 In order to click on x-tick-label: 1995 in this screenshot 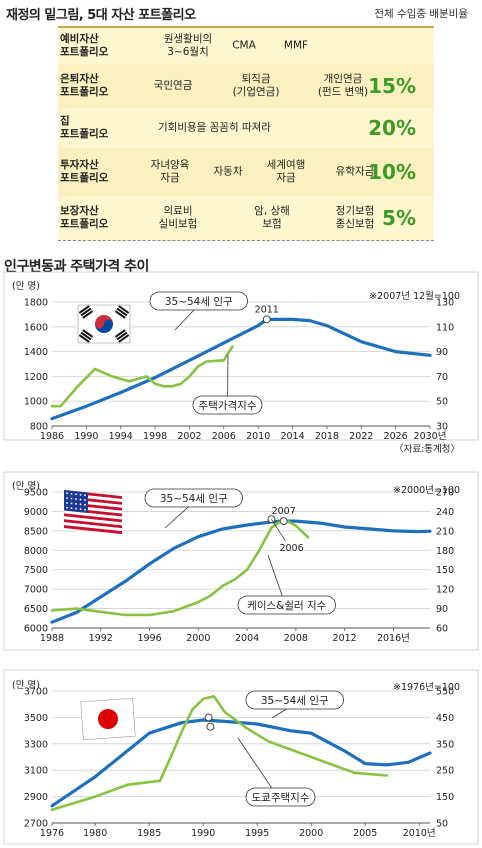, I will do `click(257, 833)`.